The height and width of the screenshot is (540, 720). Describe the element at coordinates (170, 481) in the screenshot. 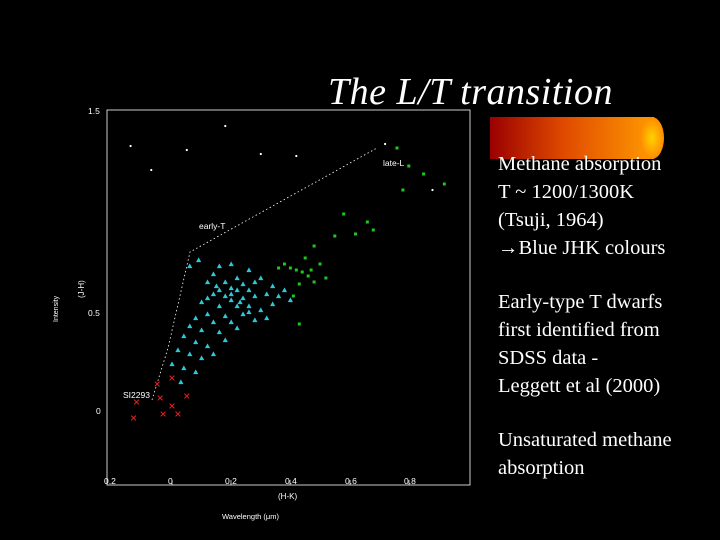

I see `x-tick-label: 0` at that location.